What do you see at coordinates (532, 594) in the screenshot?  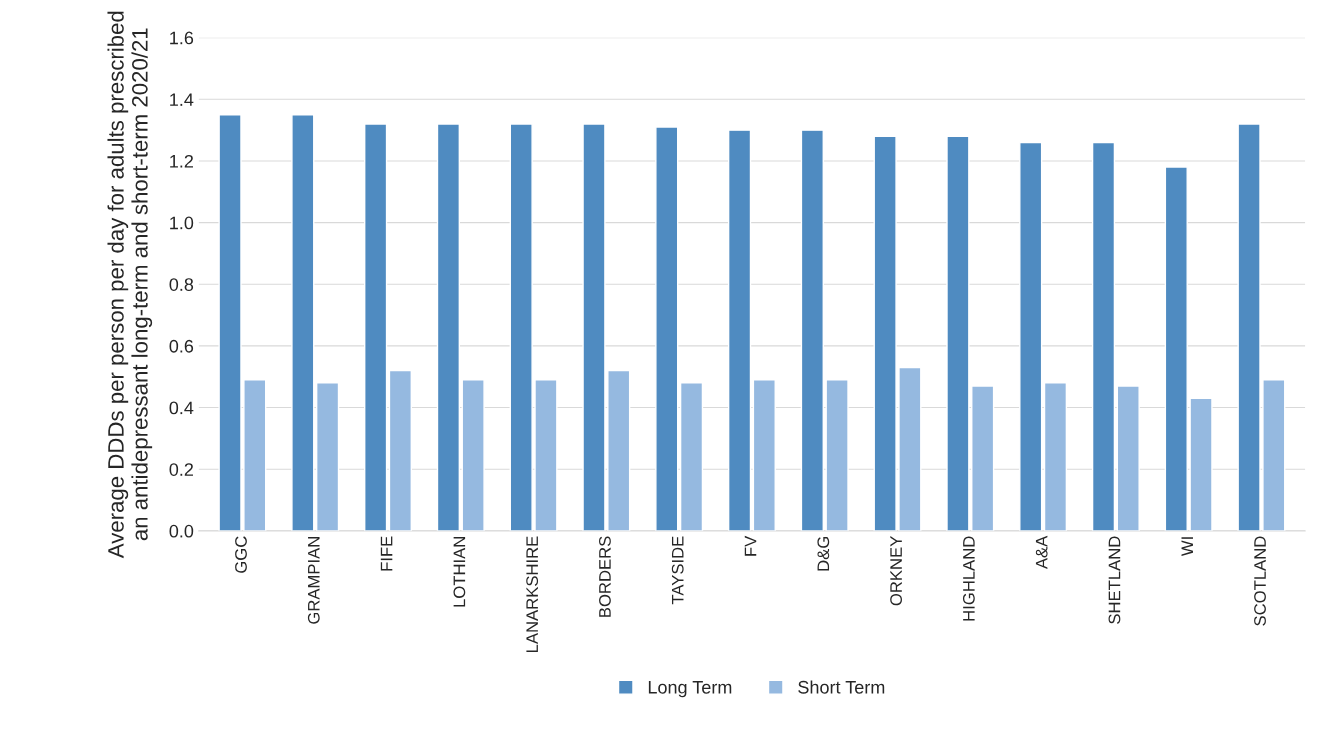 I see `x-tick-label: LANARKSHIRE` at bounding box center [532, 594].